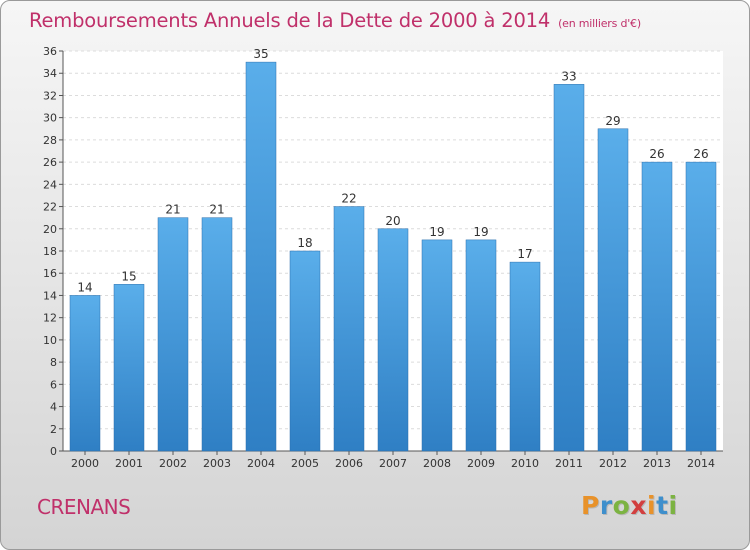 This screenshot has width=750, height=550. Describe the element at coordinates (392, 221) in the screenshot. I see `data-label: 20` at that location.